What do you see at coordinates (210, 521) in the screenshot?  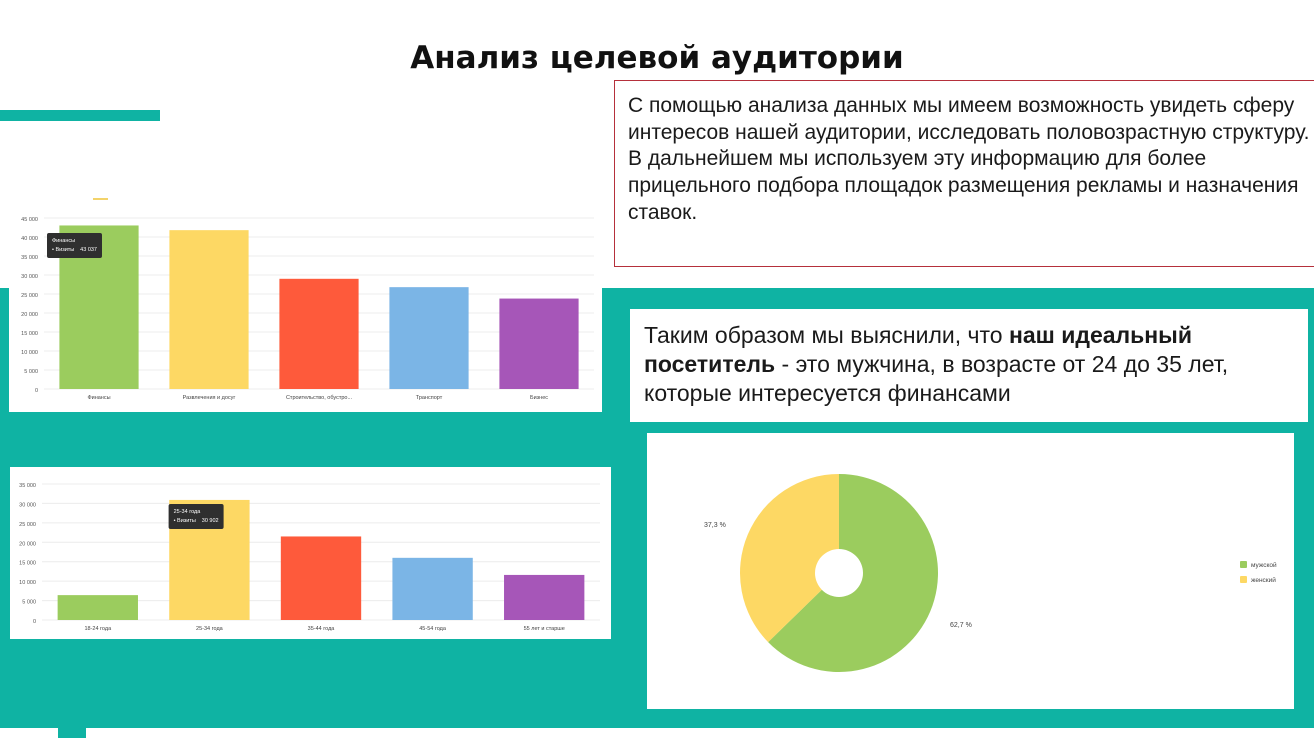 I see `tooltip-value: 30 902` at bounding box center [210, 521].